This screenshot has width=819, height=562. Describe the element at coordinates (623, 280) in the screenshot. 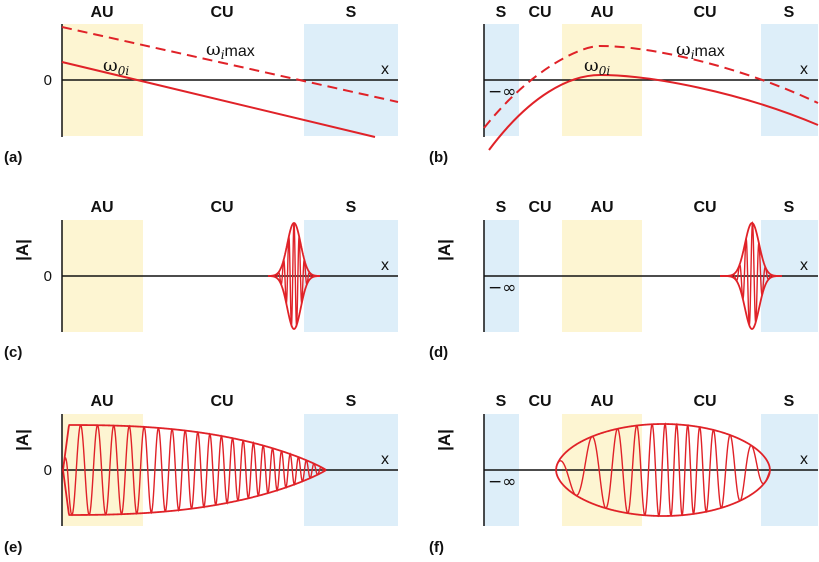

I see `panel-d: S CU AU CU S |A| x −∞ (d)` at that location.